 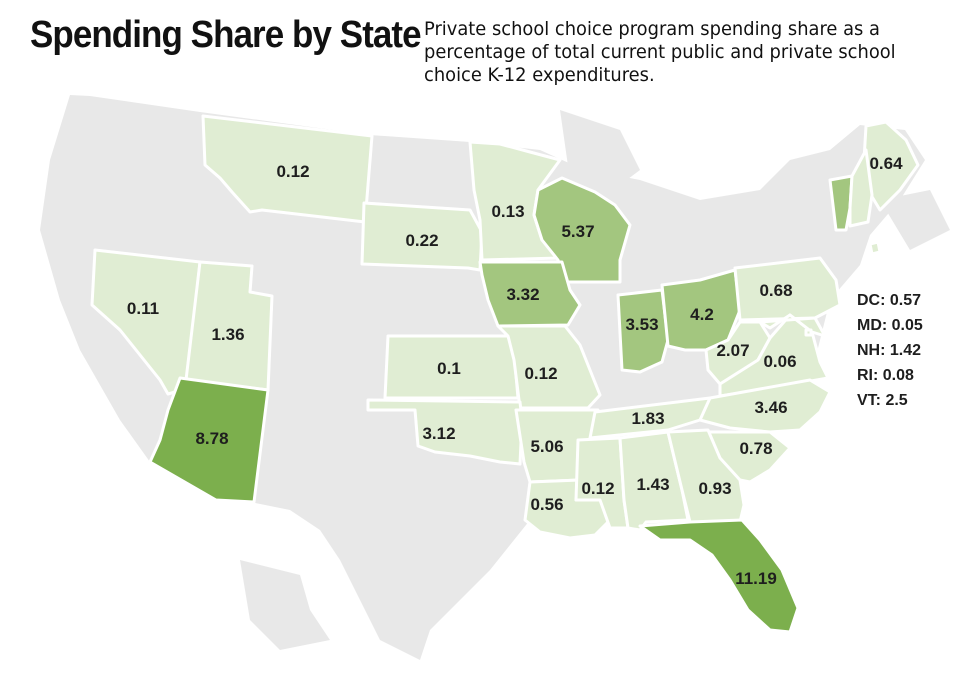 What do you see at coordinates (546, 504) in the screenshot?
I see `label-LA: 0.56` at bounding box center [546, 504].